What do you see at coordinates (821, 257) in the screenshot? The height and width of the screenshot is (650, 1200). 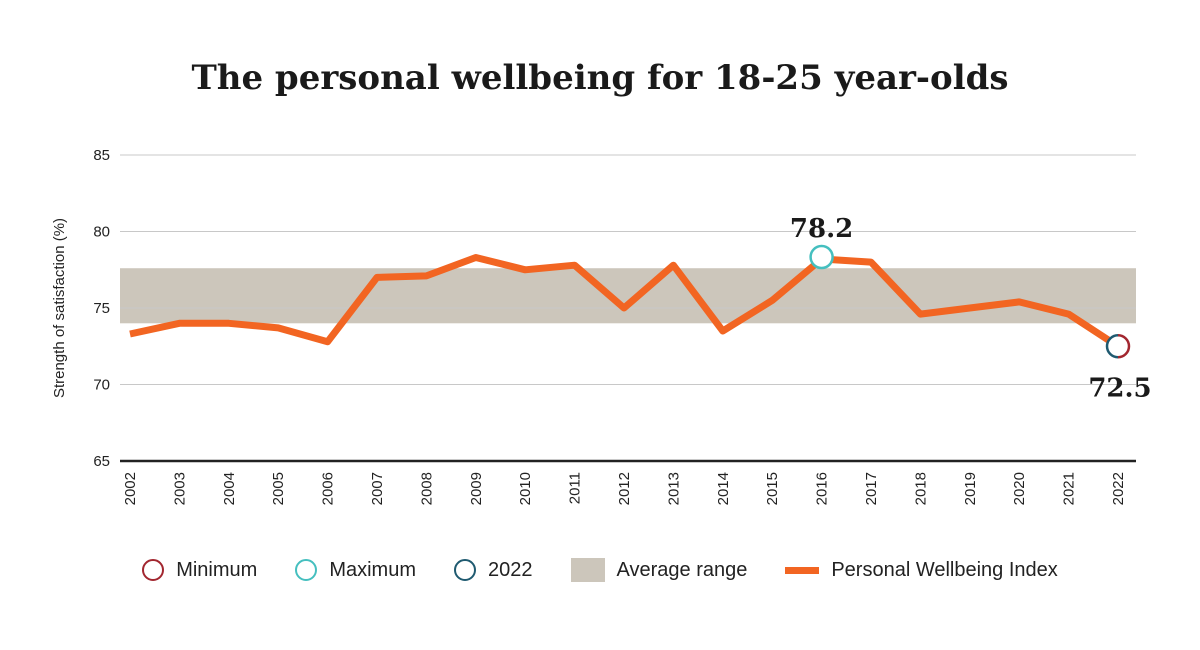 I see `maximum-marker` at bounding box center [821, 257].